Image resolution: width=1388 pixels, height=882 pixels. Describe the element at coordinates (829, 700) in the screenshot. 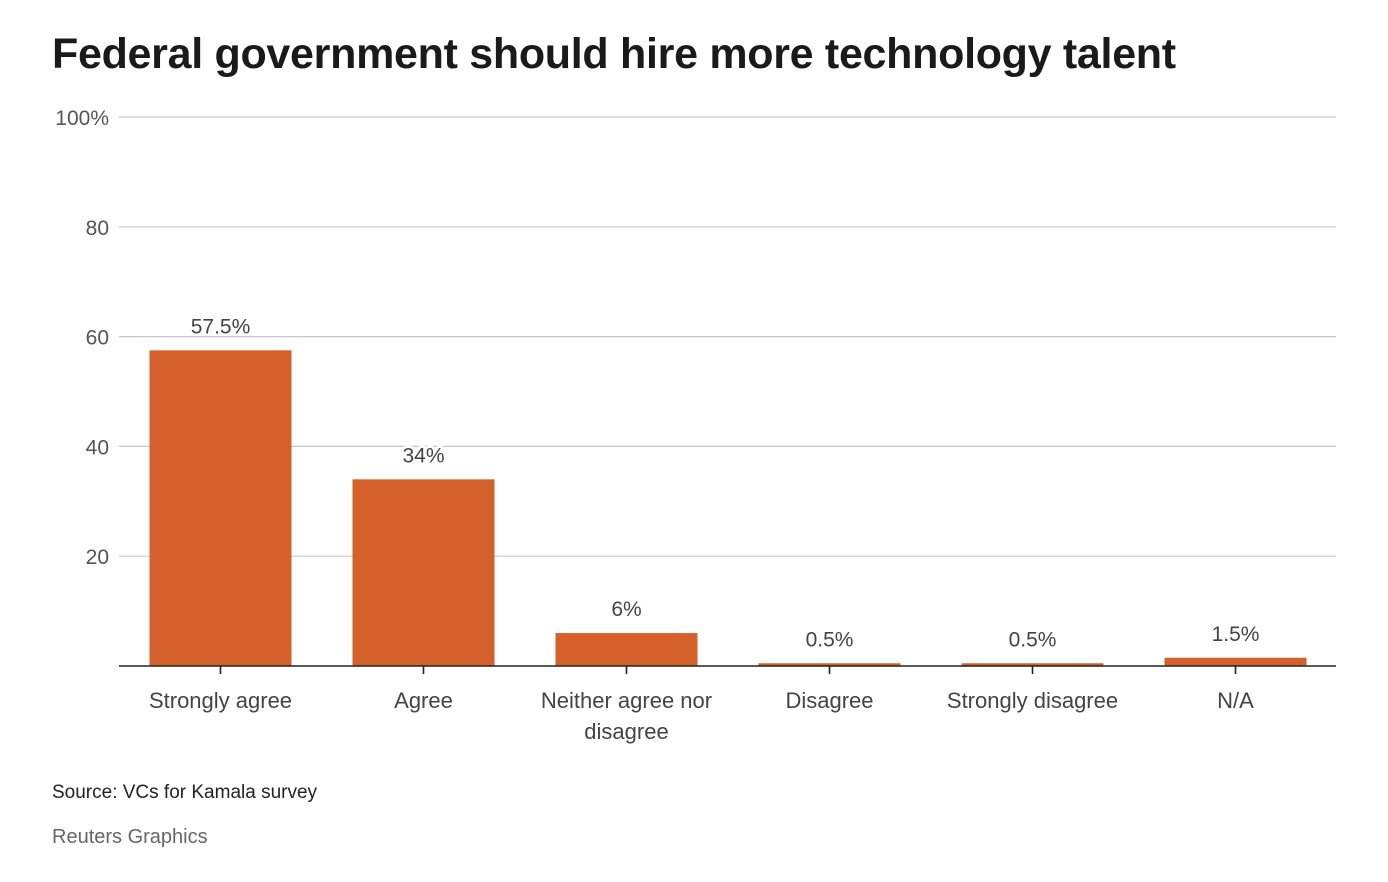

I see `x-tick-label: Disagree` at that location.